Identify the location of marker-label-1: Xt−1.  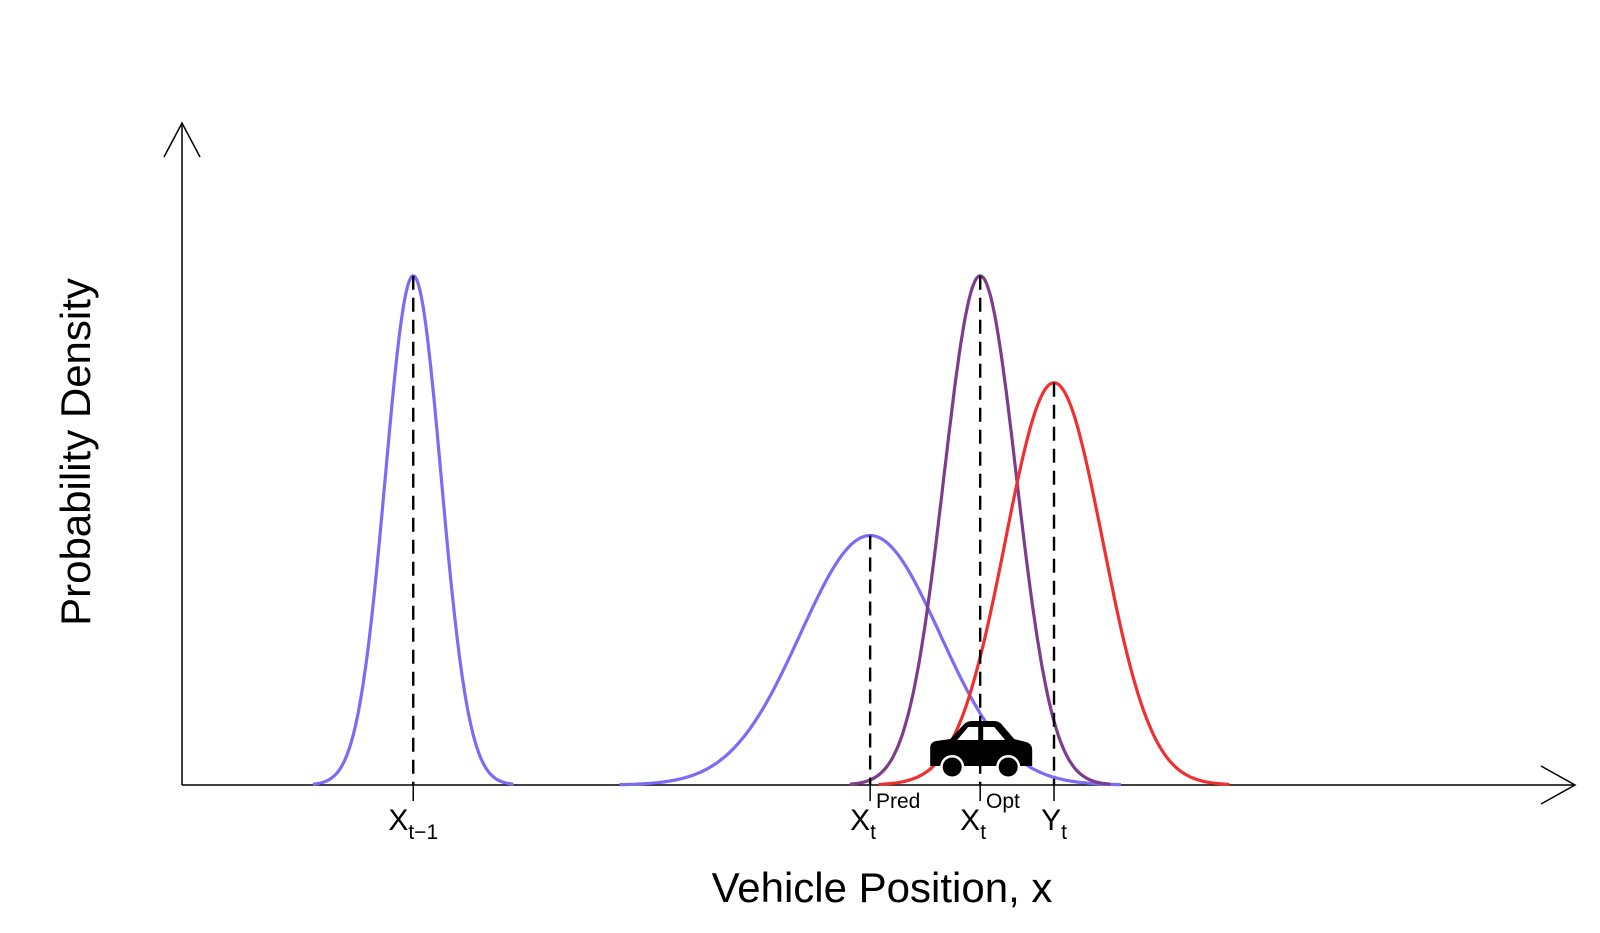
(413, 824).